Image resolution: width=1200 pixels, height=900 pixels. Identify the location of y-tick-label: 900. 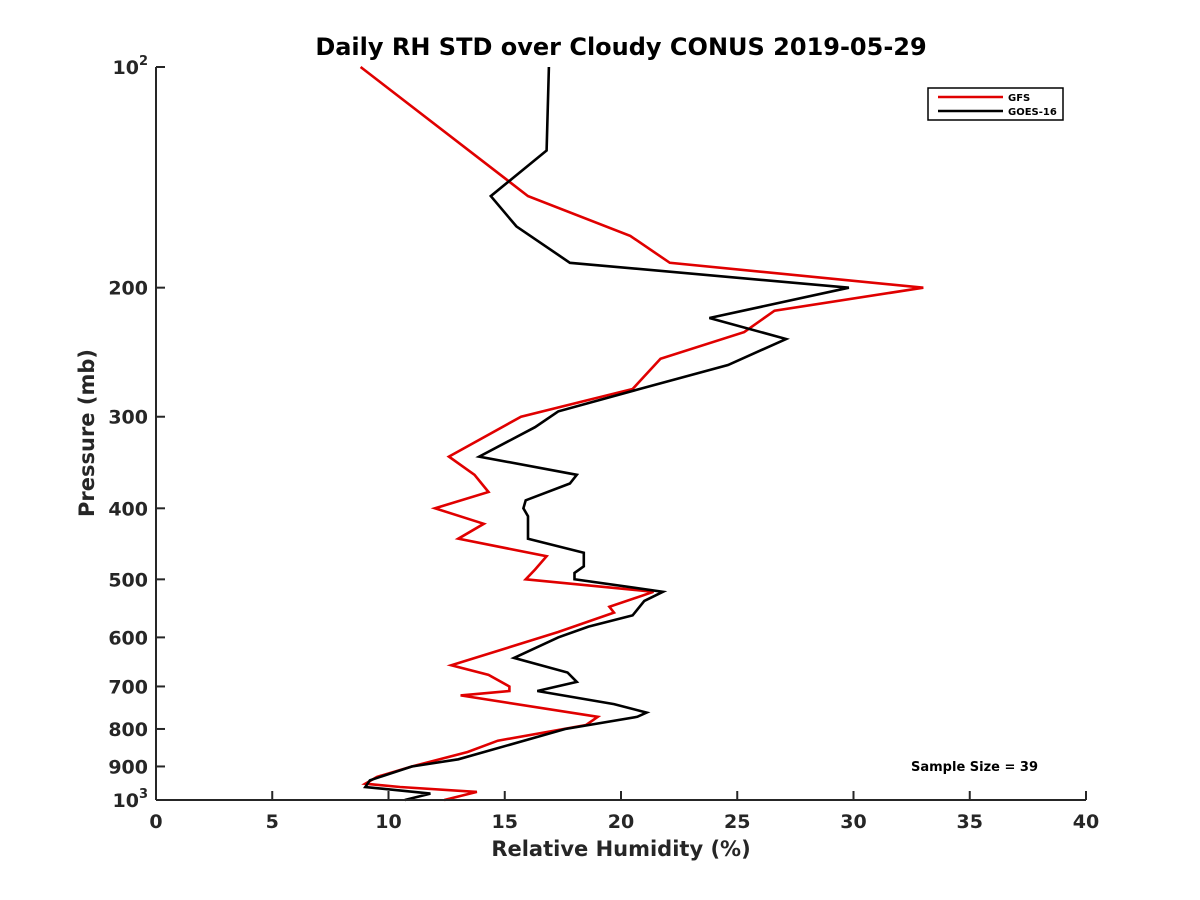
(128, 767).